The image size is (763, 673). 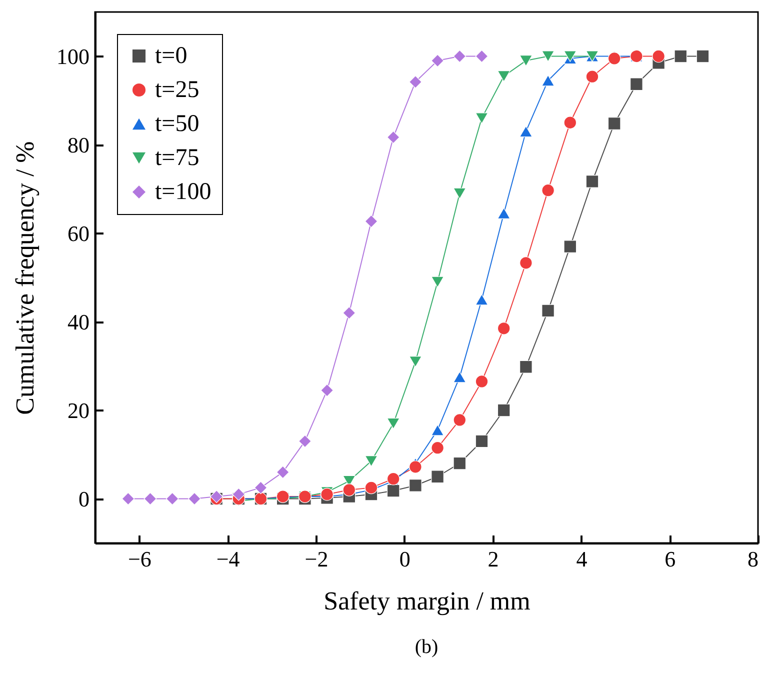 What do you see at coordinates (493, 559) in the screenshot?
I see `x-tick-label: 2` at bounding box center [493, 559].